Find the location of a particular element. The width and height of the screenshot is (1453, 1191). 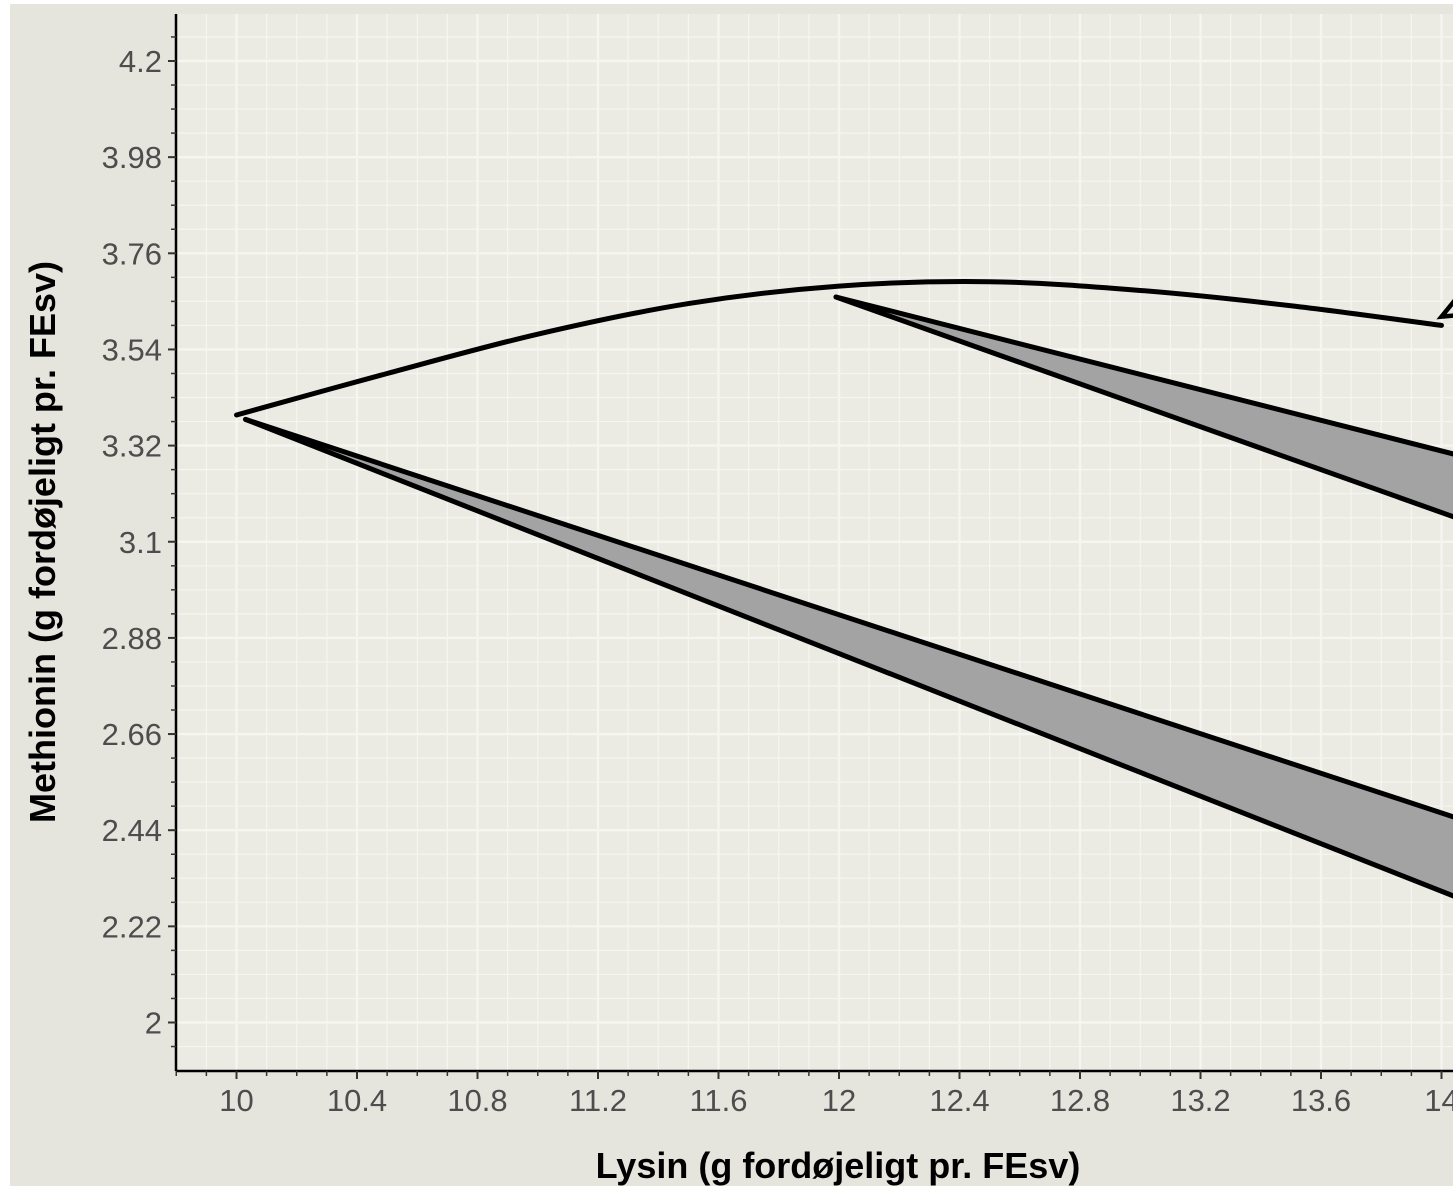

x-axis-title: Lysin (g fordøjeligt pr. FEsv) is located at coordinates (838, 1165).